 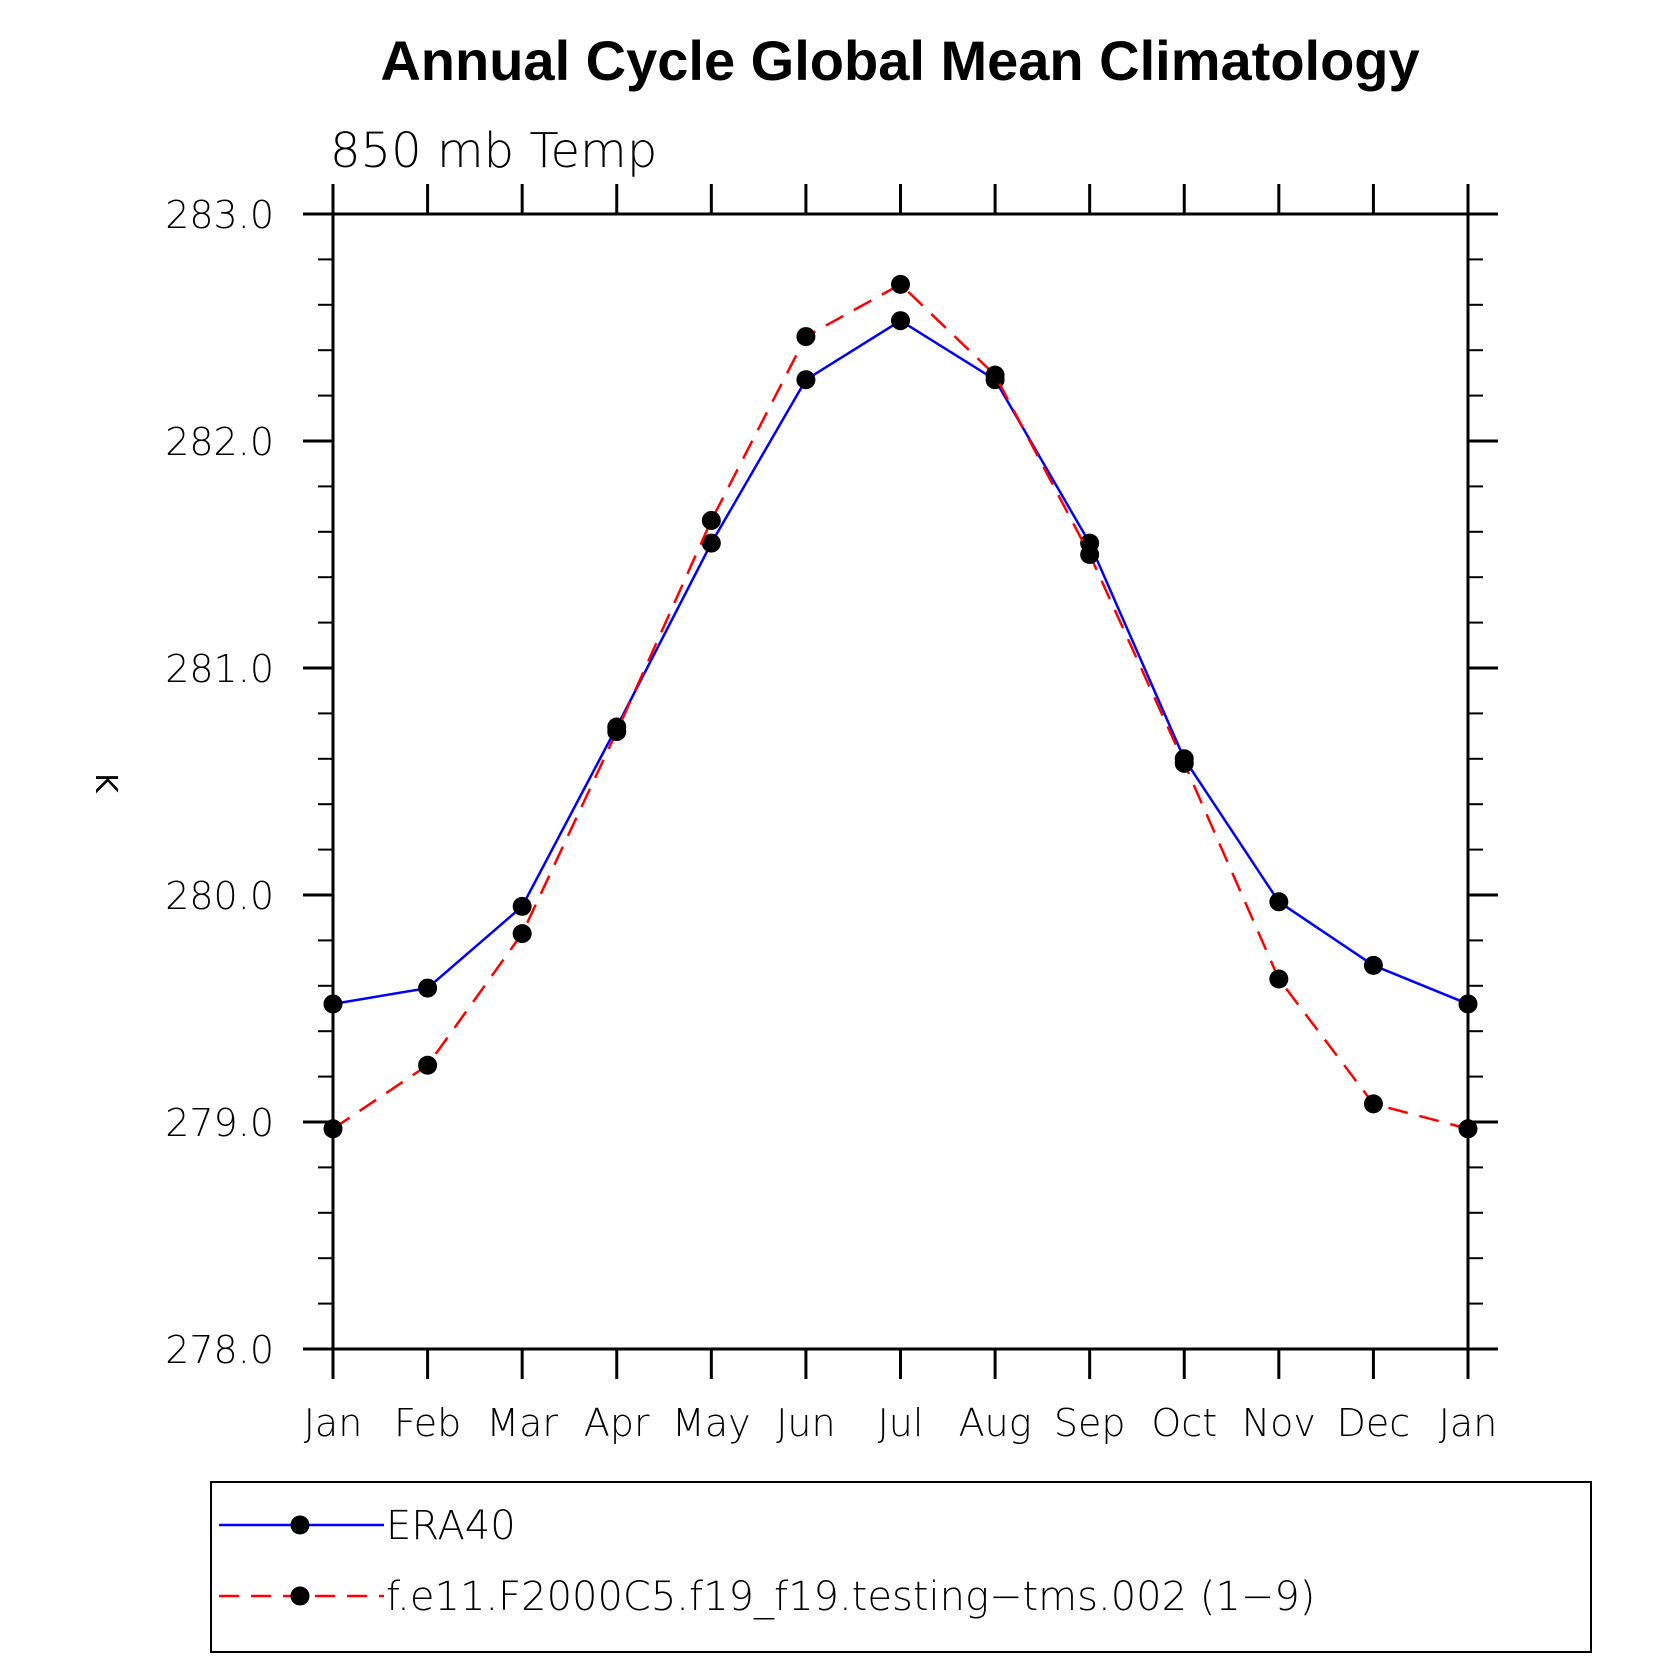 I want to click on x-tick-label: Feb, so click(x=427, y=1423).